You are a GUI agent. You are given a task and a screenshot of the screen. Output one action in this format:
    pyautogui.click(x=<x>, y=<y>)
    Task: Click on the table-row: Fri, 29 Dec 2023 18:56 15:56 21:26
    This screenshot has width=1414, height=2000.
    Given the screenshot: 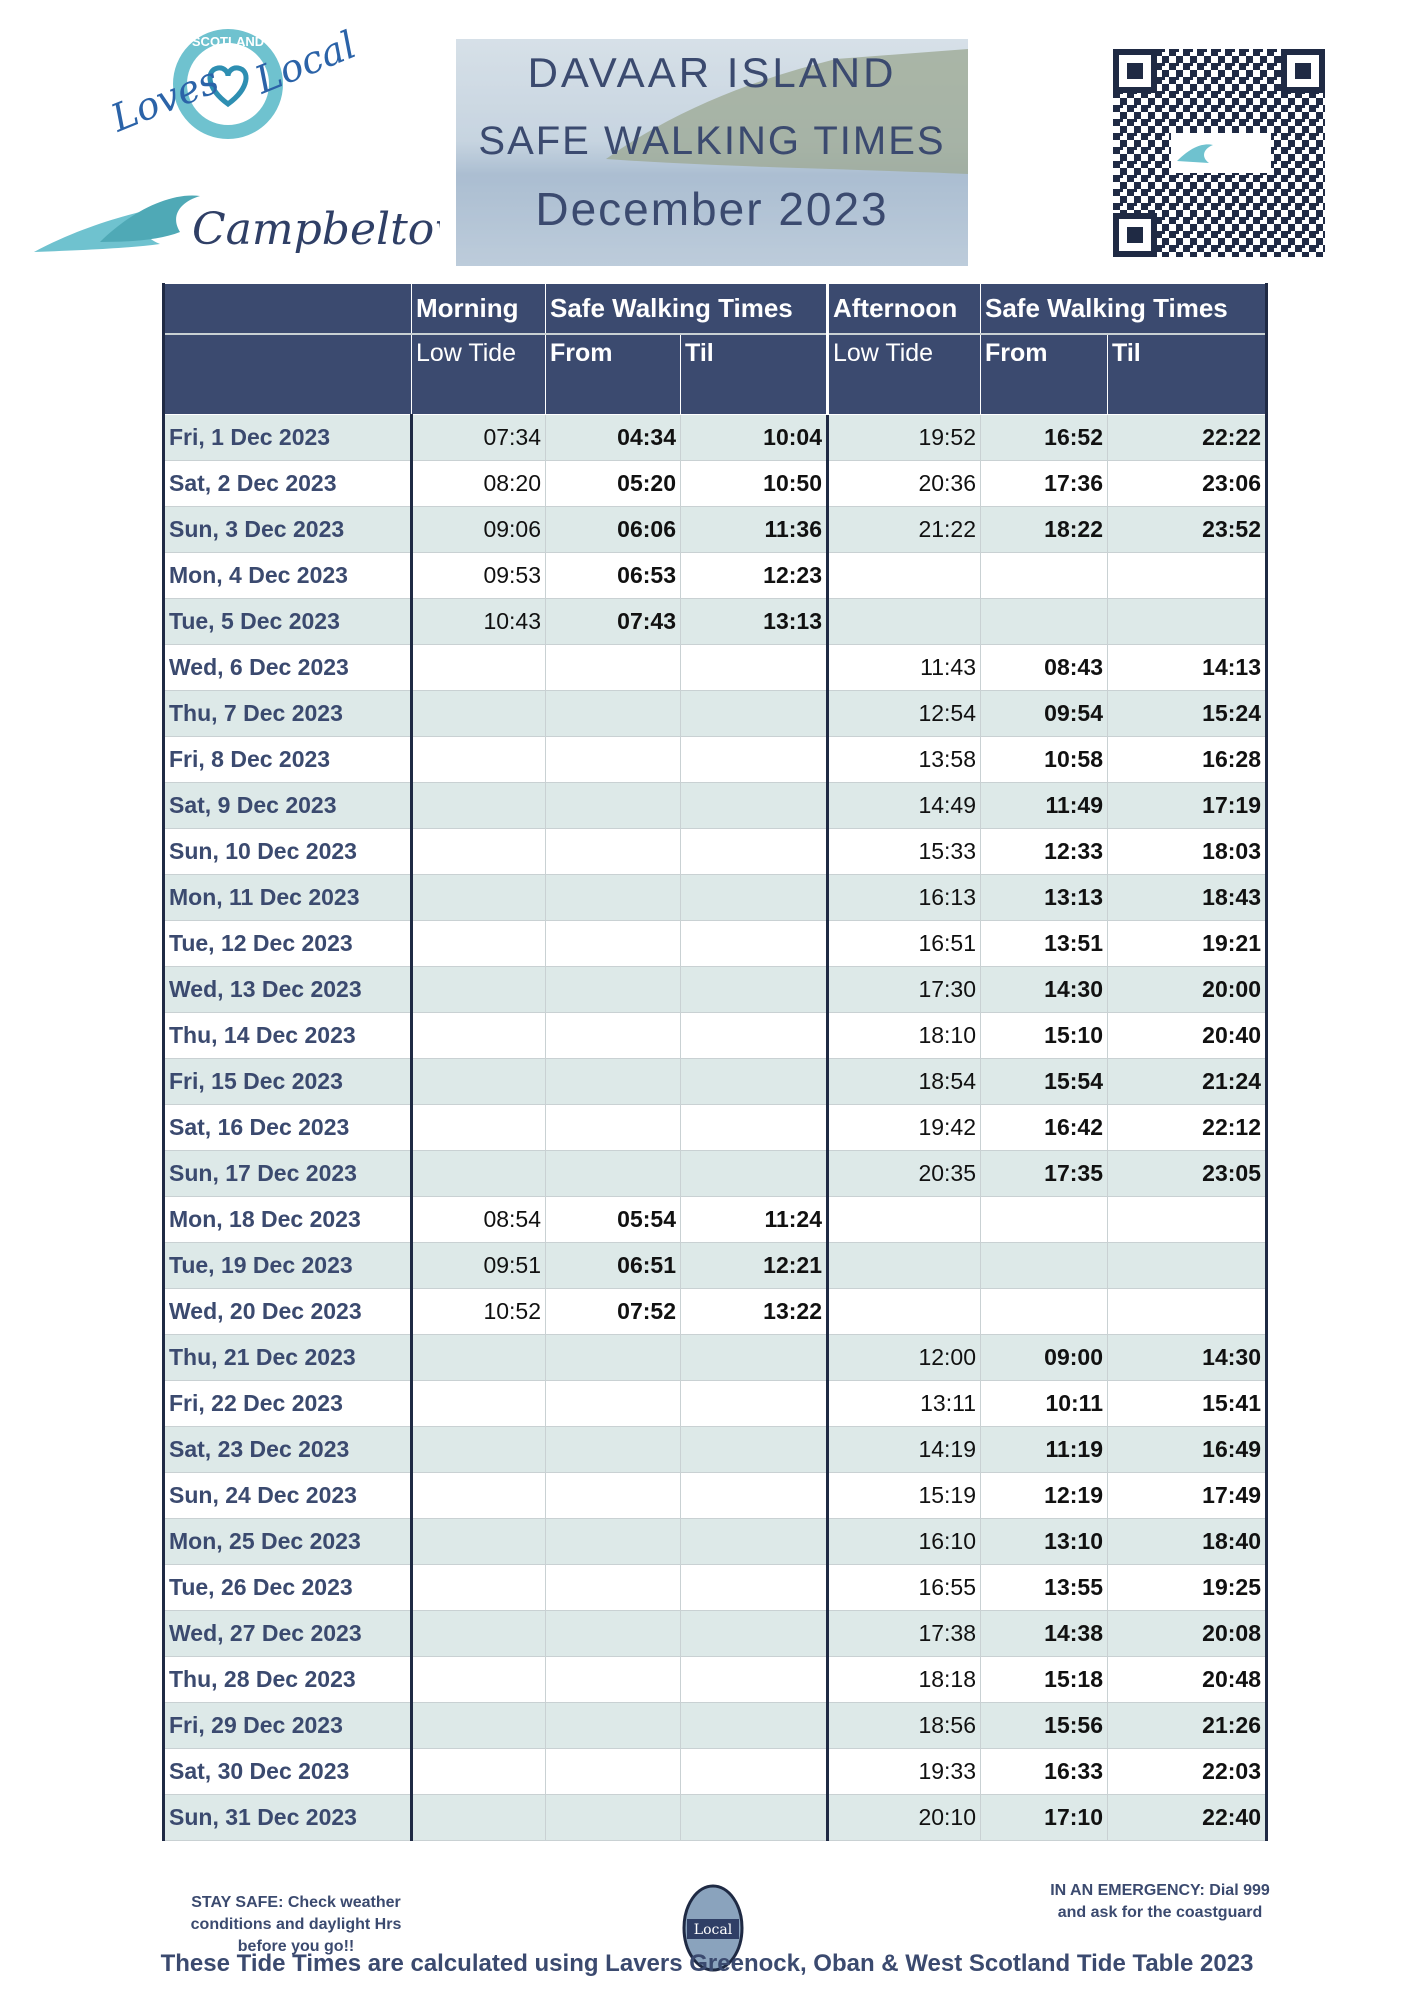 What is the action you would take?
    pyautogui.click(x=715, y=1725)
    